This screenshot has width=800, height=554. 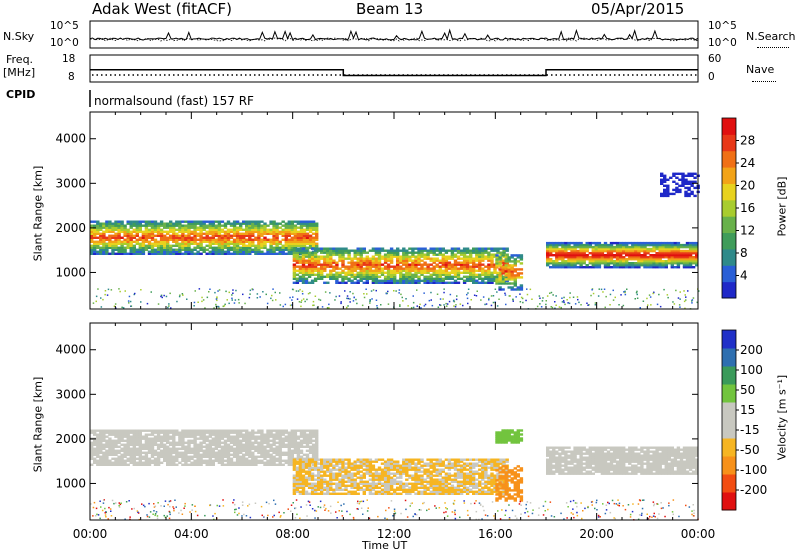 What do you see at coordinates (19, 72) in the screenshot?
I see `freq-label-line2: [MHz]` at bounding box center [19, 72].